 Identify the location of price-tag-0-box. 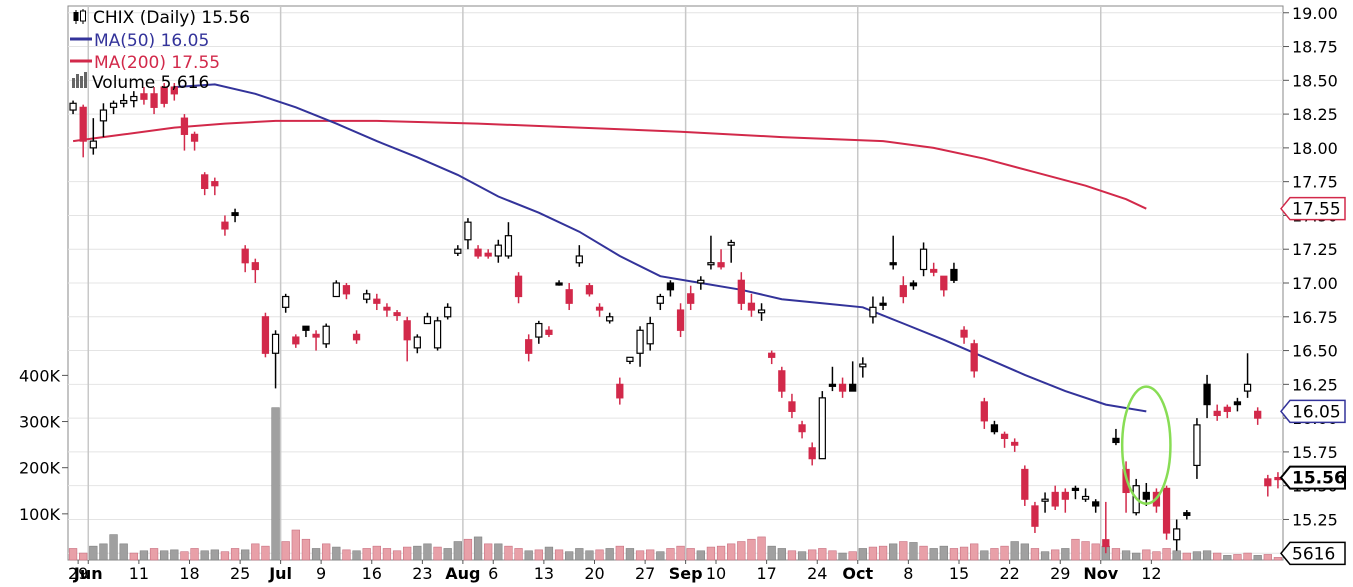
(1313, 208).